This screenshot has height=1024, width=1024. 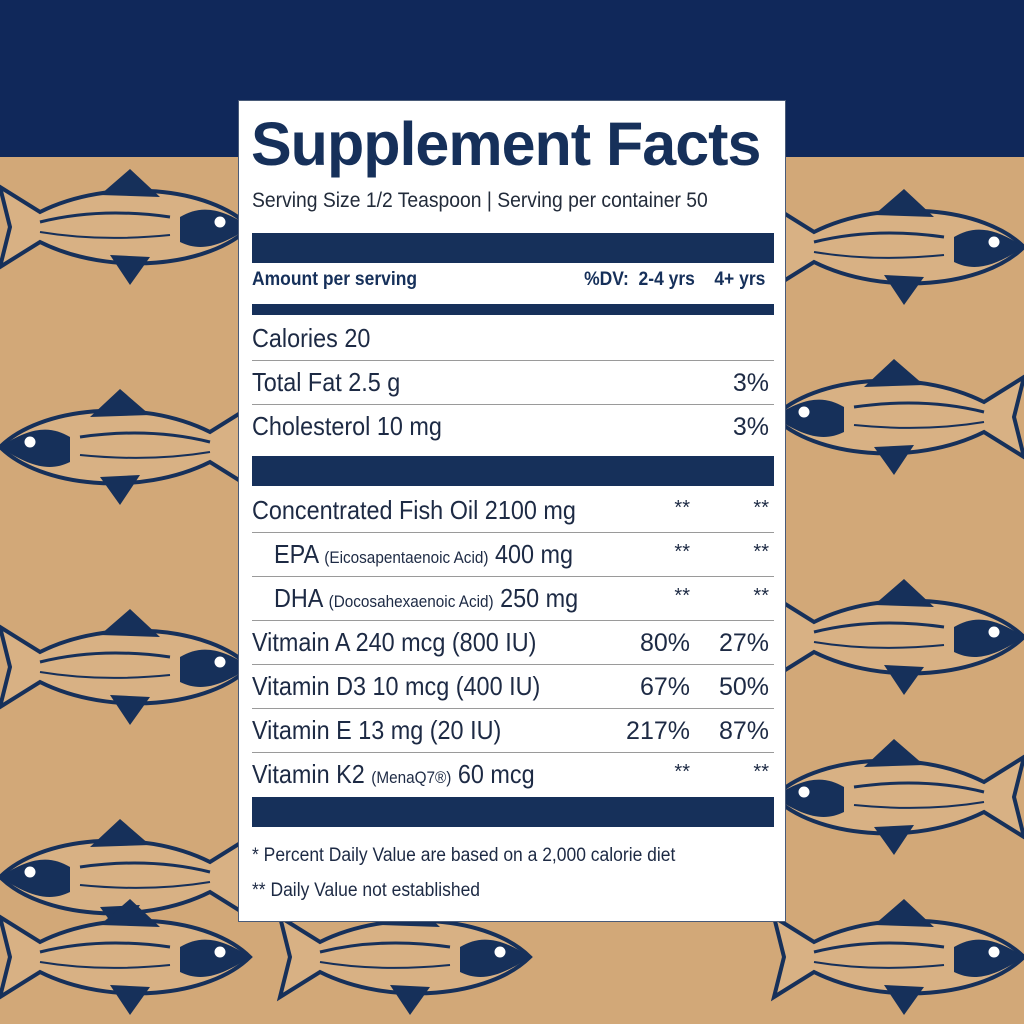 I want to click on nutrient-row: Total Fat 2.5 g 3%, so click(x=513, y=383).